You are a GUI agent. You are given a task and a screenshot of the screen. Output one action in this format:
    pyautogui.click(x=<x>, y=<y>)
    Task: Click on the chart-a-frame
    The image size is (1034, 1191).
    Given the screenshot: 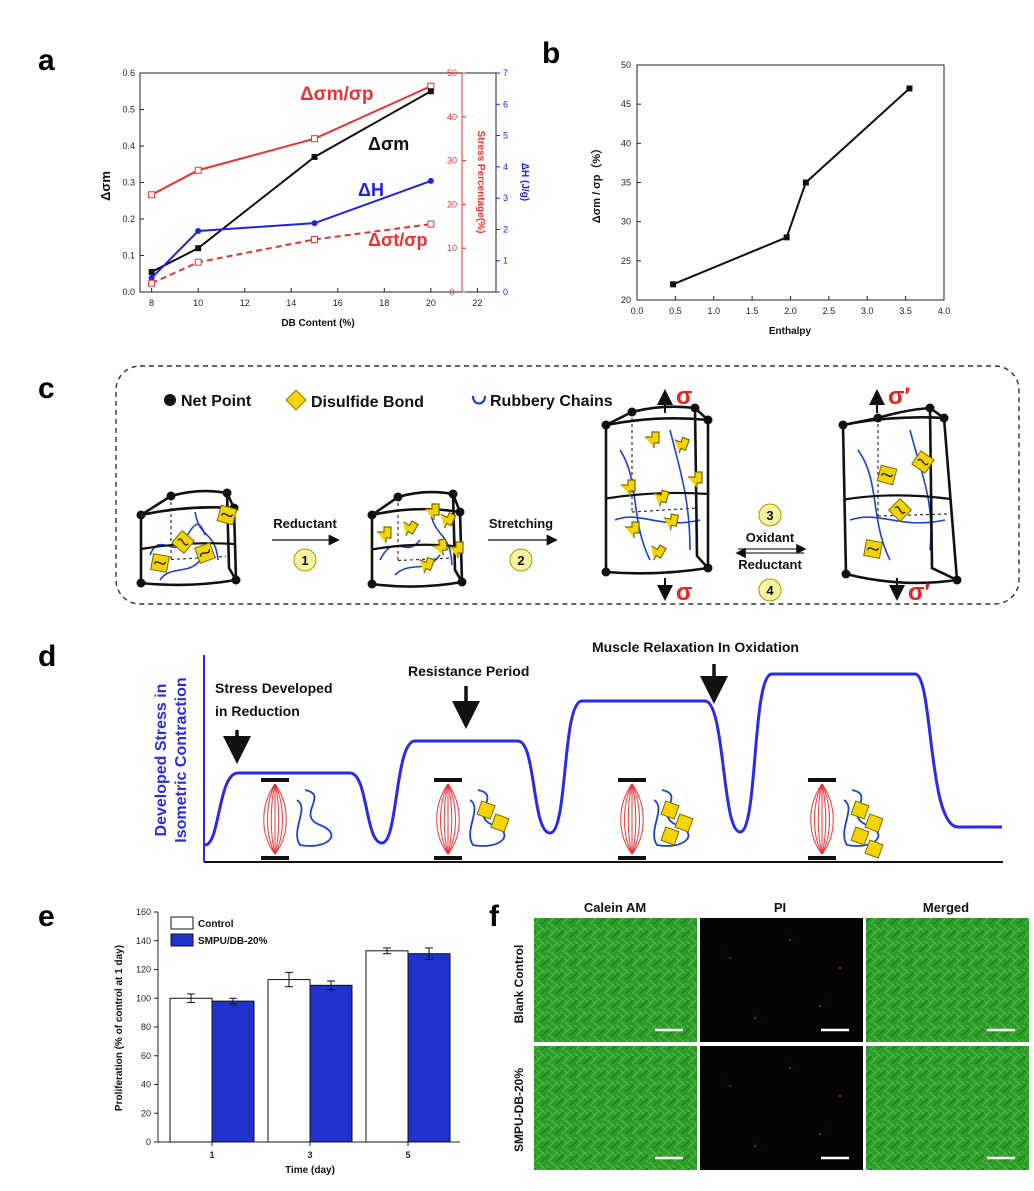 What is the action you would take?
    pyautogui.click(x=318, y=182)
    